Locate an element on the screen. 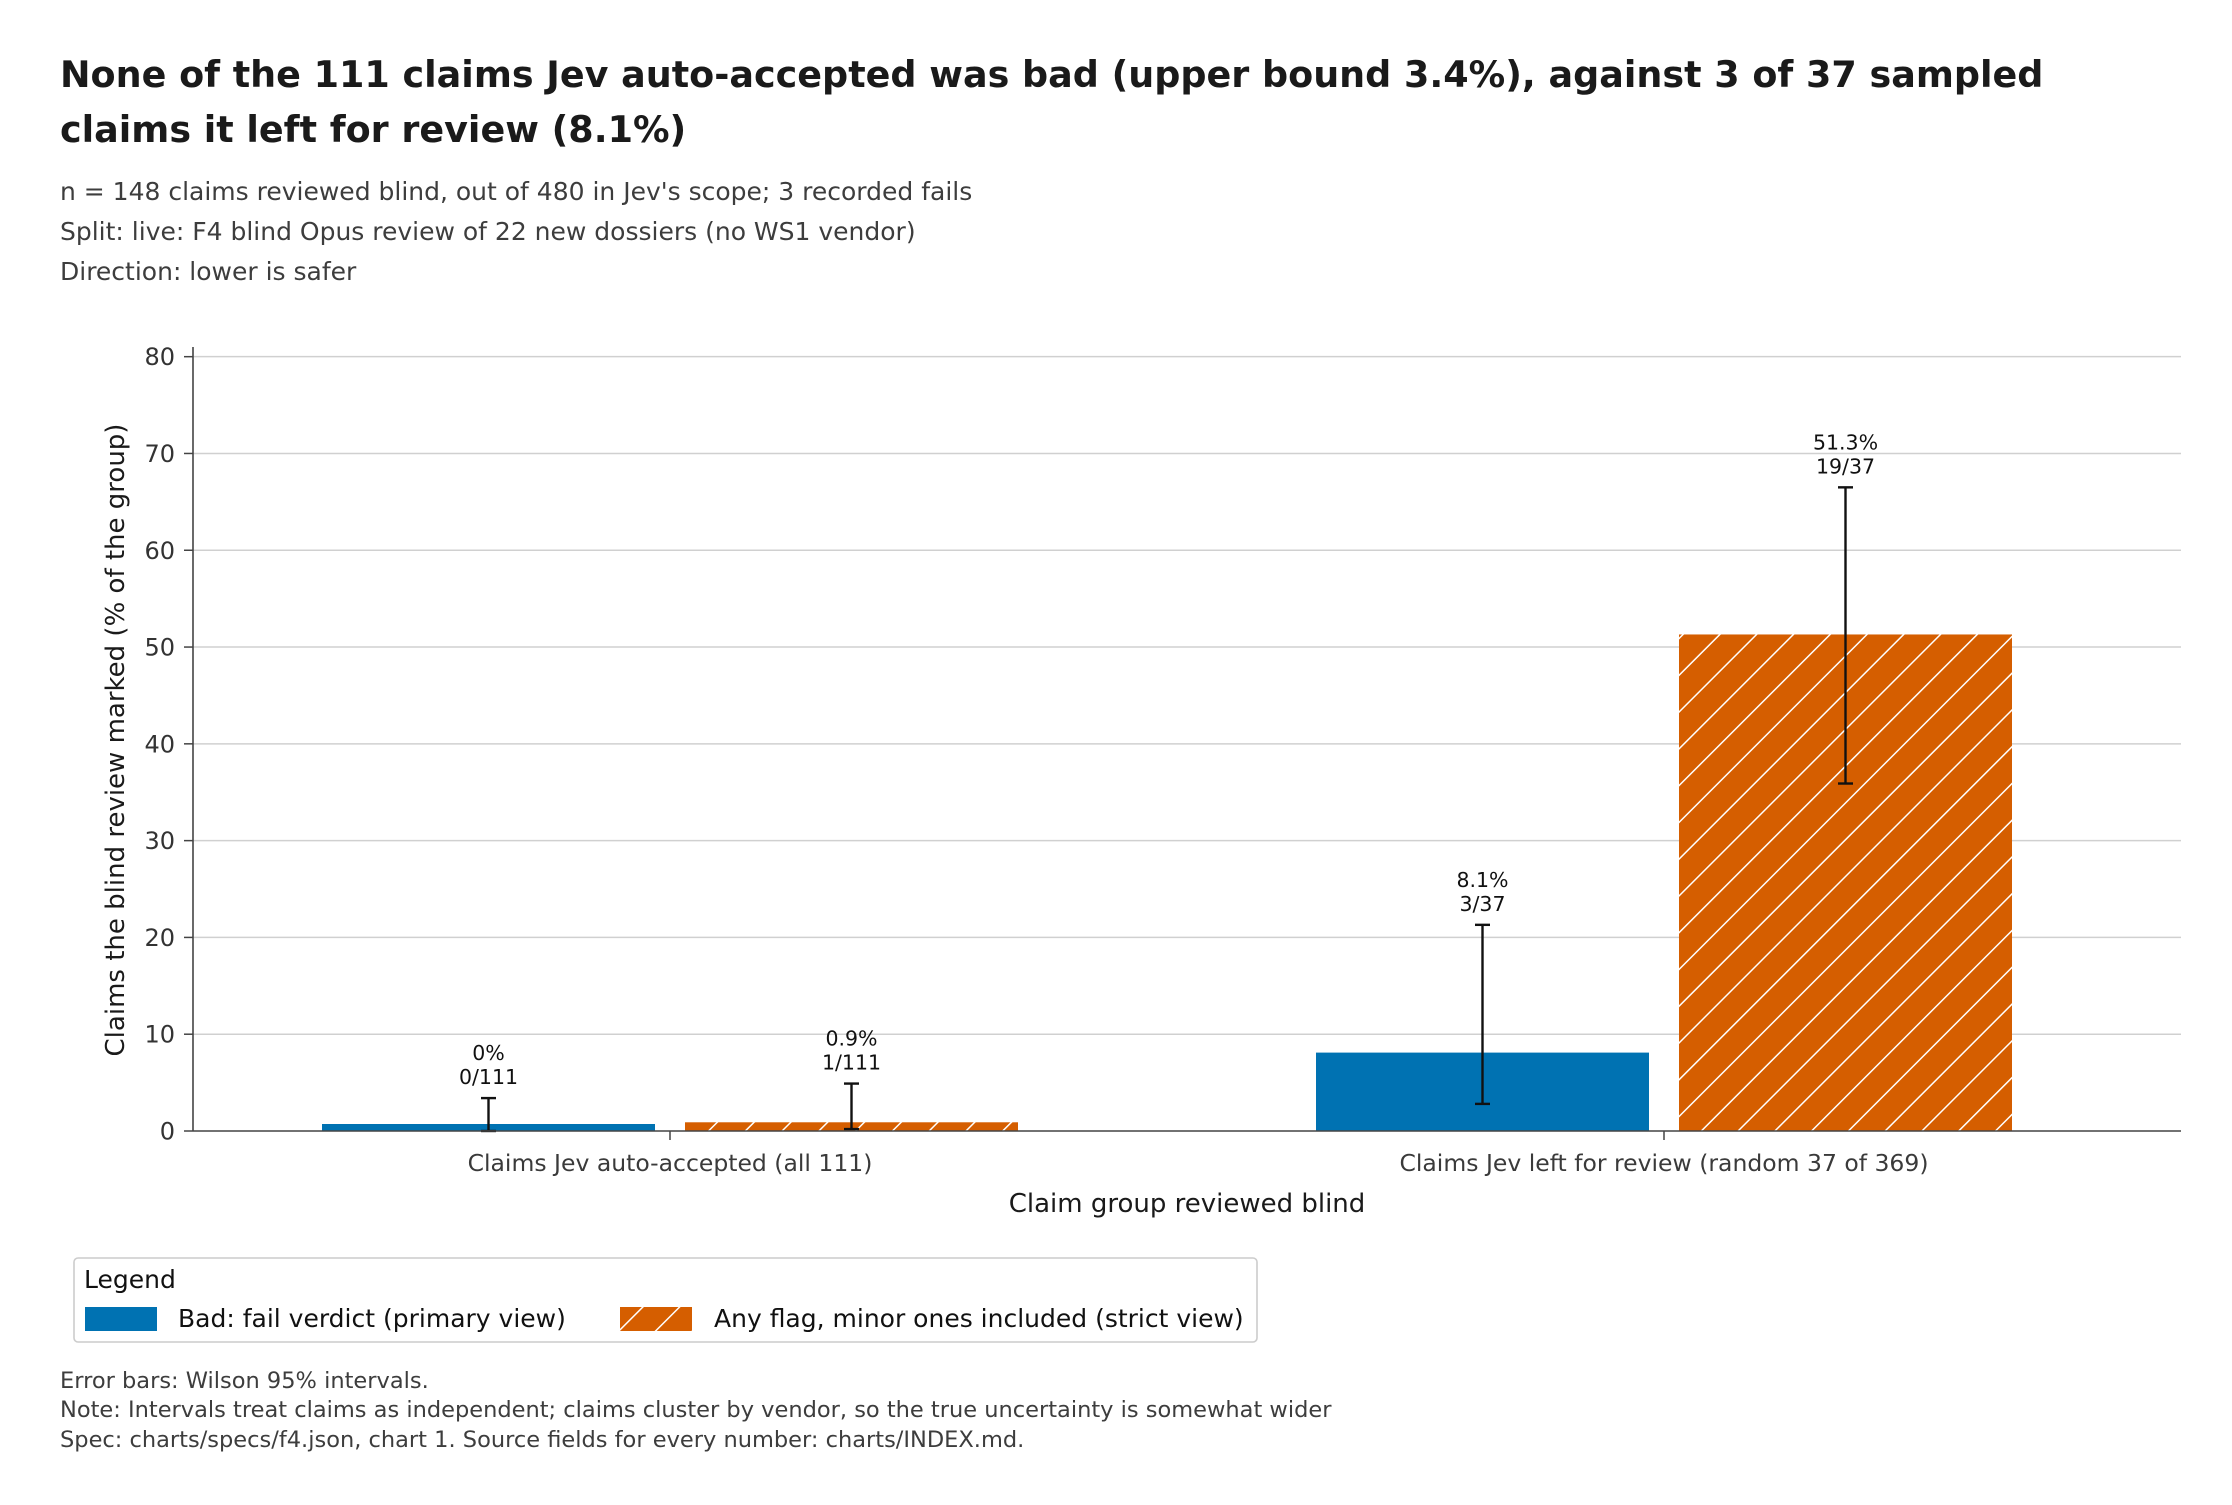 Image resolution: width=2232 pixels, height=1505 pixels. bar-label-percent-0-1: 8.1% is located at coordinates (1482, 880).